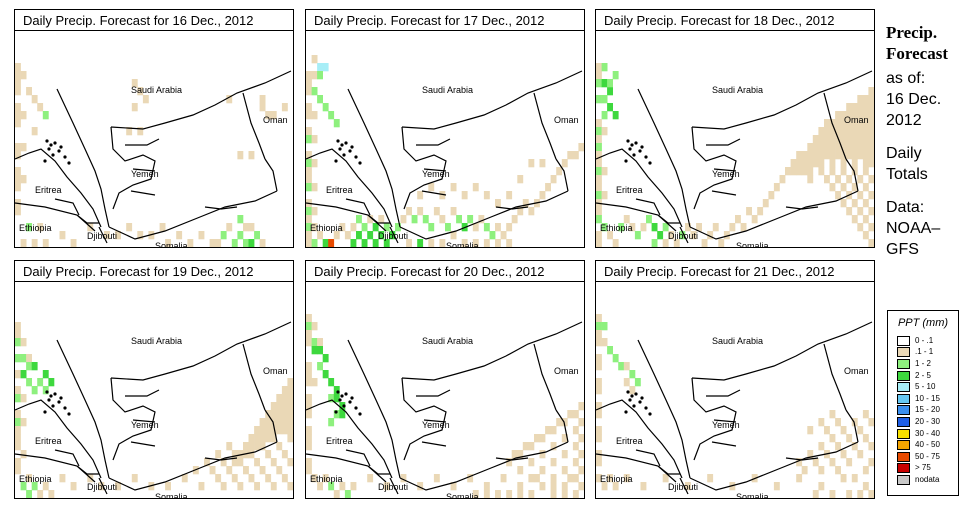 The image size is (971, 521). What do you see at coordinates (48, 441) in the screenshot?
I see `country-label-eritrea: Eritrea` at bounding box center [48, 441].